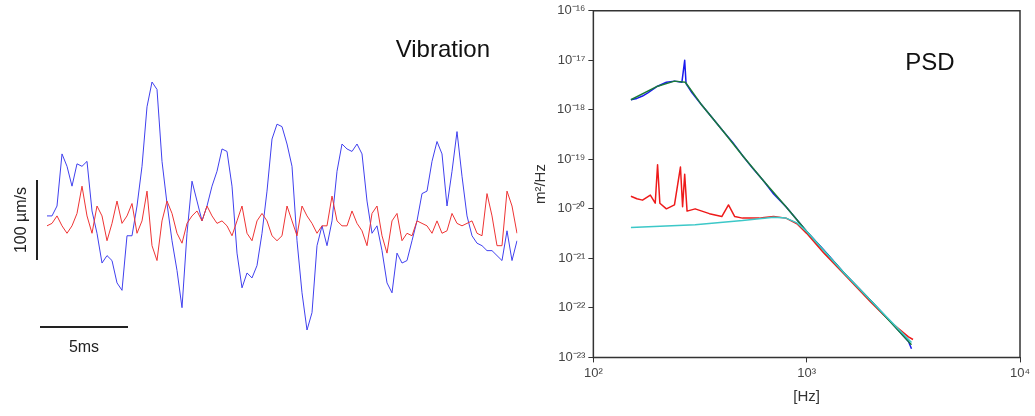 The width and height of the screenshot is (1035, 416). Describe the element at coordinates (571, 10) in the screenshot. I see `y-tick-label: 10⁻¹⁶` at that location.